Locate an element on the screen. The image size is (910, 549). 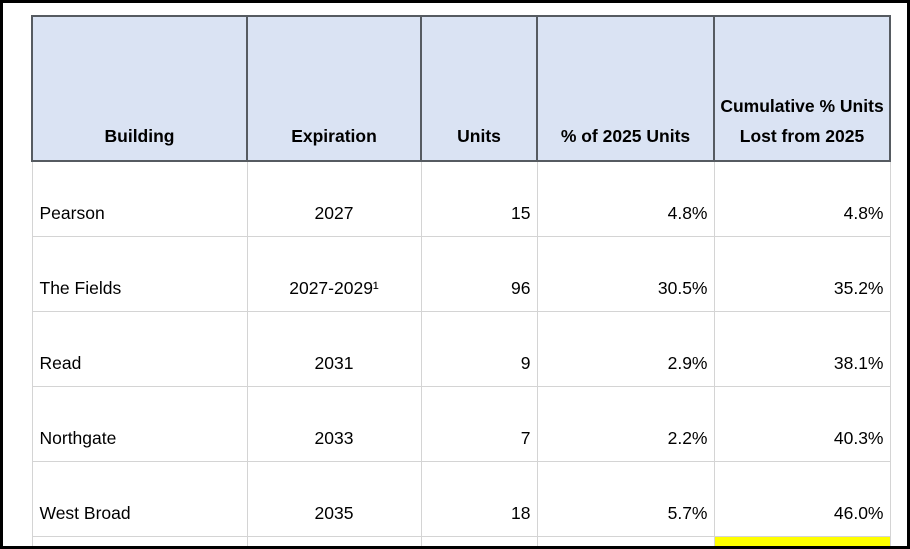
cell-expiration: 2036 is located at coordinates (334, 541).